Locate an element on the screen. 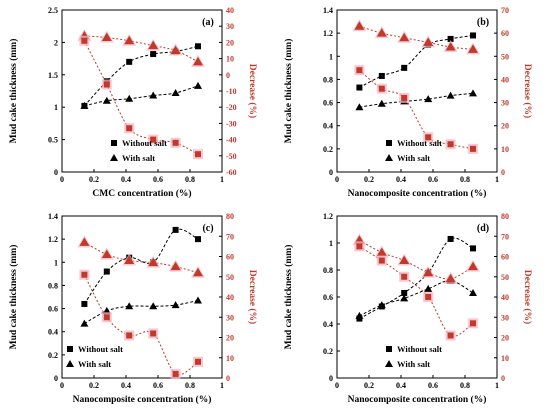  y-axis-label: Mud cake thickness (mm) is located at coordinates (13, 91).